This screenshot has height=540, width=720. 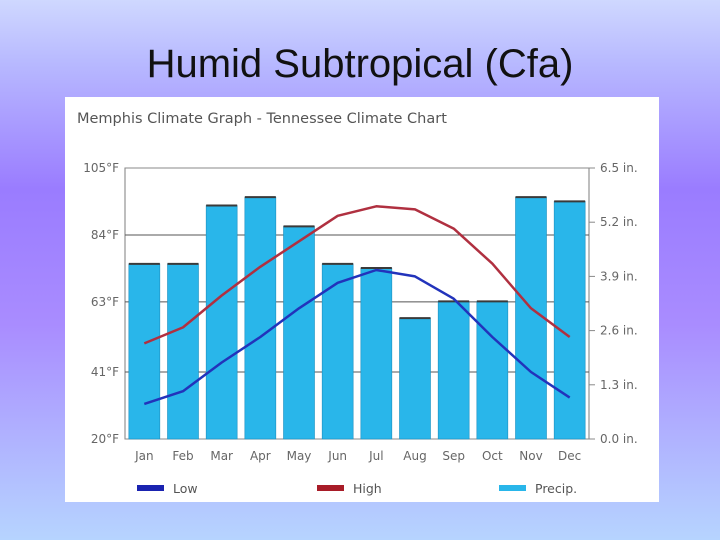 I want to click on right-axis-tick-label: 3.9 in., so click(x=619, y=276).